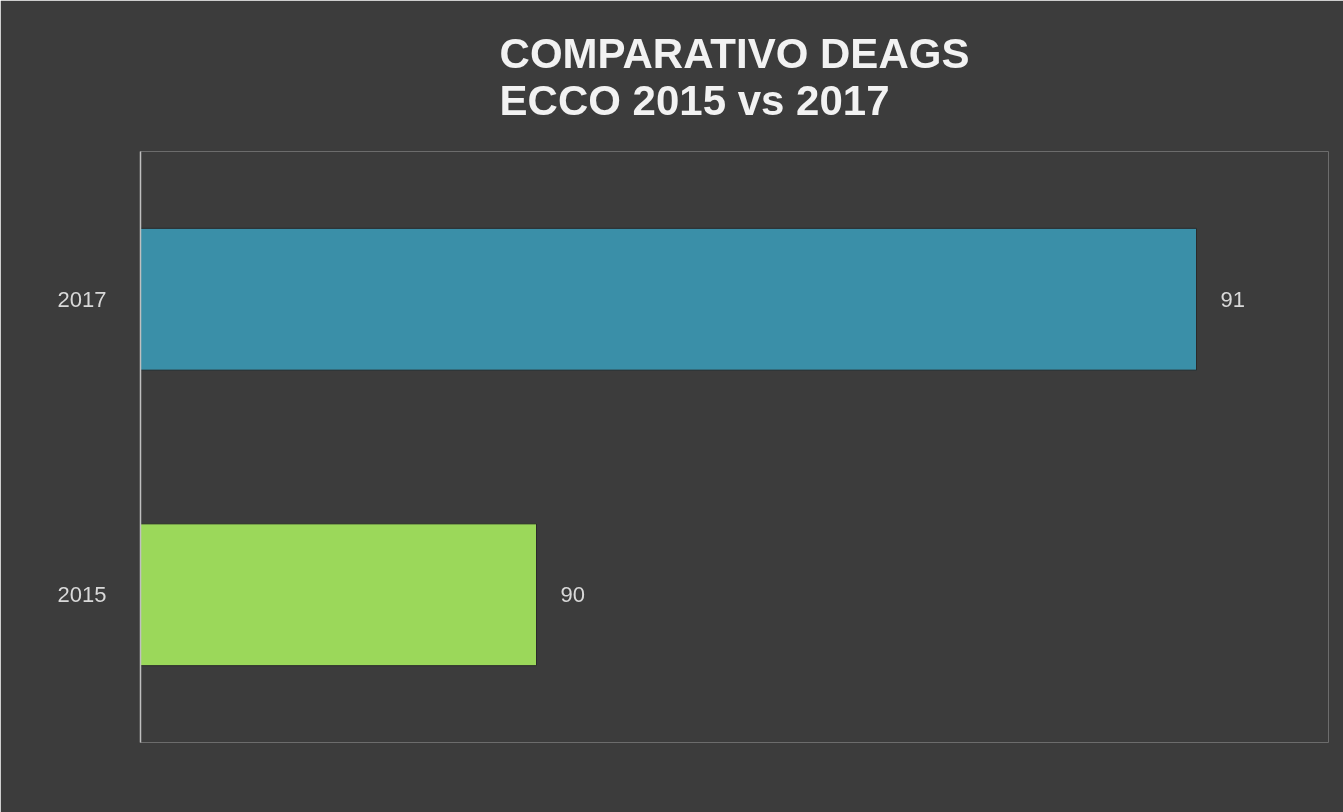 The height and width of the screenshot is (812, 1343). Describe the element at coordinates (572, 595) in the screenshot. I see `data-label: 90` at that location.